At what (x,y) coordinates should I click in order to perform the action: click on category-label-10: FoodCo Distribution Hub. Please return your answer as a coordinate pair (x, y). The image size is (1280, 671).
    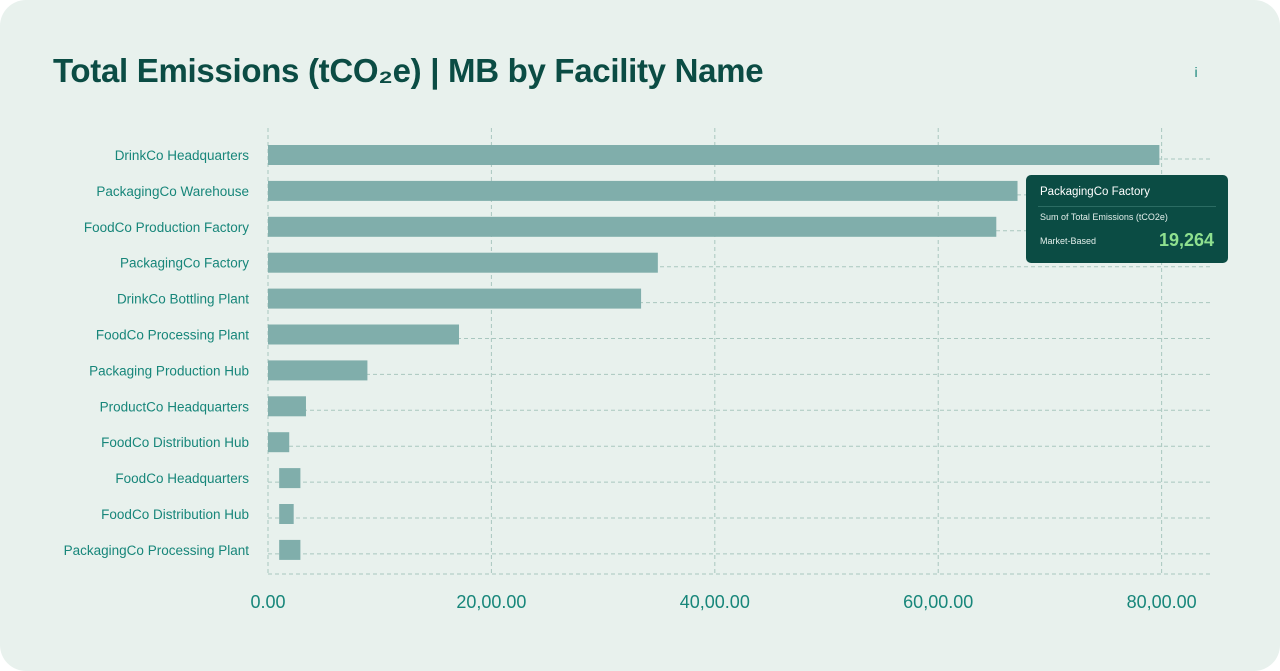
    Looking at the image, I should click on (175, 514).